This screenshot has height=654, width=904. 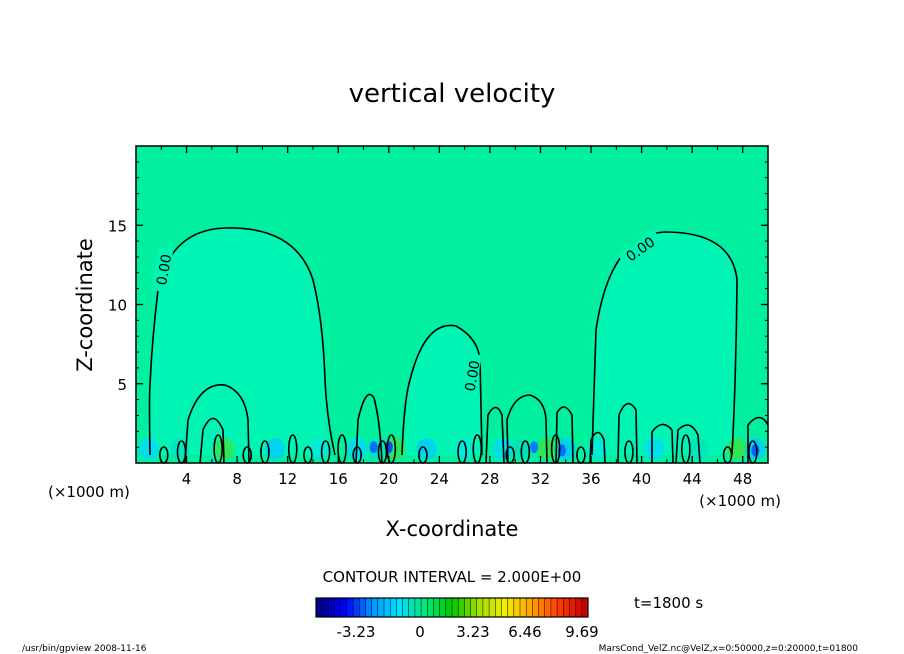 What do you see at coordinates (590, 479) in the screenshot?
I see `x-tick-label: 36` at bounding box center [590, 479].